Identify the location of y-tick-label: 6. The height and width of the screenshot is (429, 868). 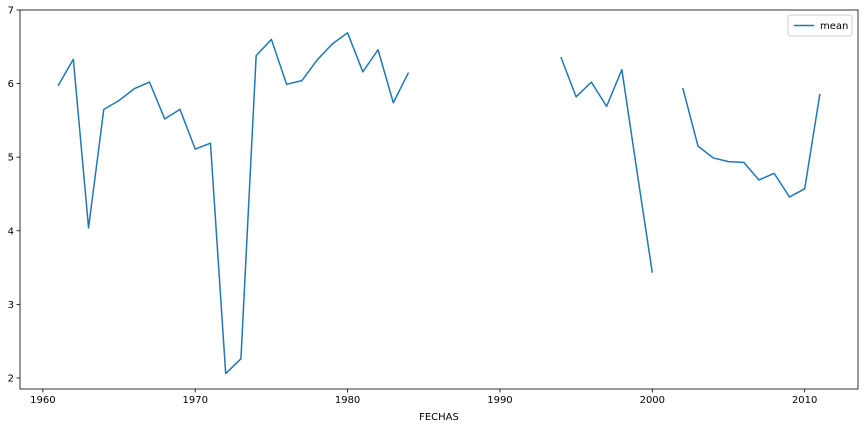
(11, 84).